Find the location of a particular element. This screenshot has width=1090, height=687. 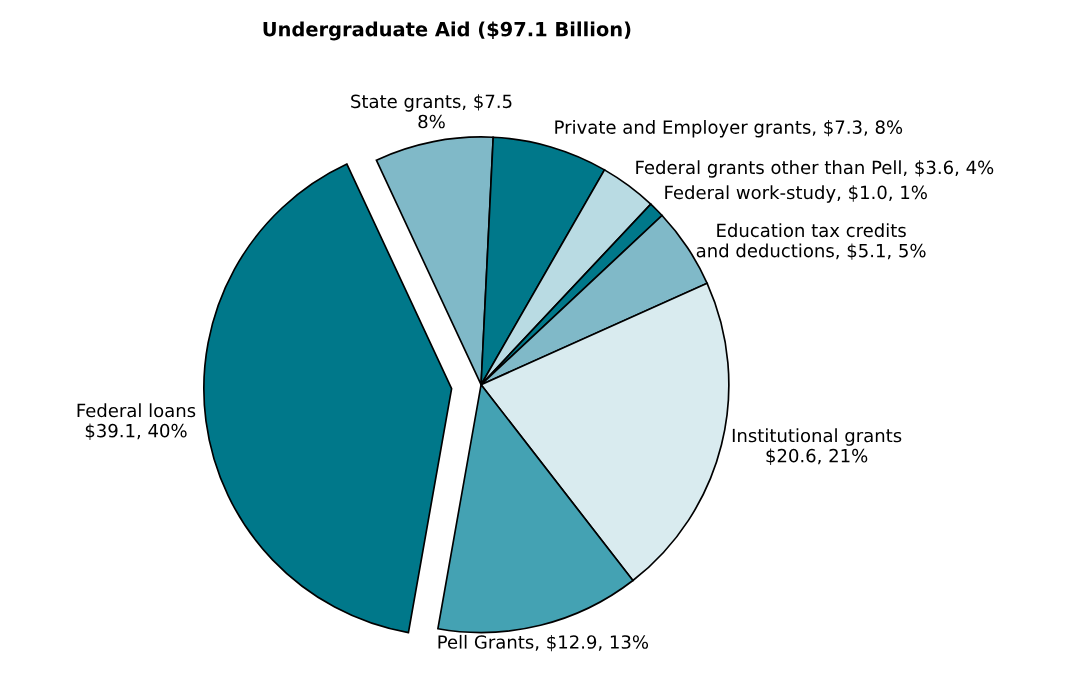

slice-label: Private and Employer grants, $7.3, 8% is located at coordinates (729, 128).